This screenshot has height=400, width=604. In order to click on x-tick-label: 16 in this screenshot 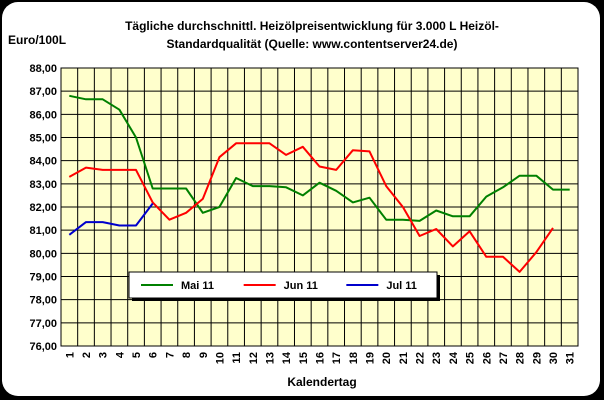, I will do `click(321, 358)`.